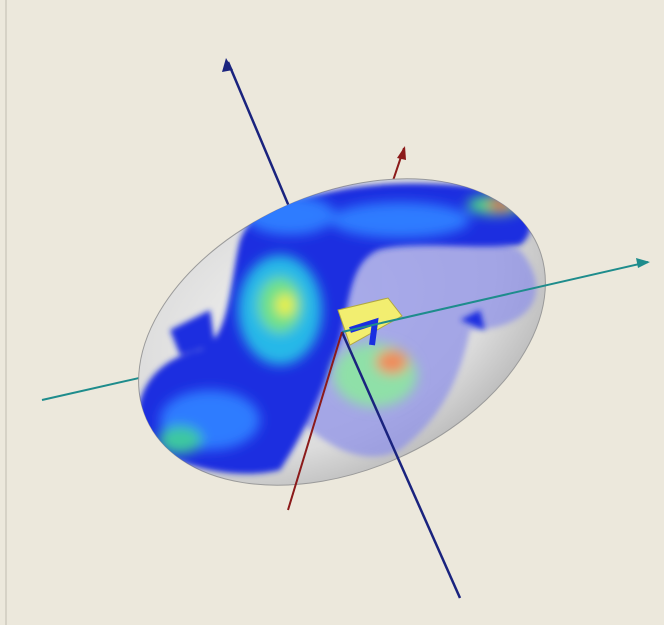  Describe the element at coordinates (643, 263) in the screenshot. I see `axis-teal-arrow` at that location.